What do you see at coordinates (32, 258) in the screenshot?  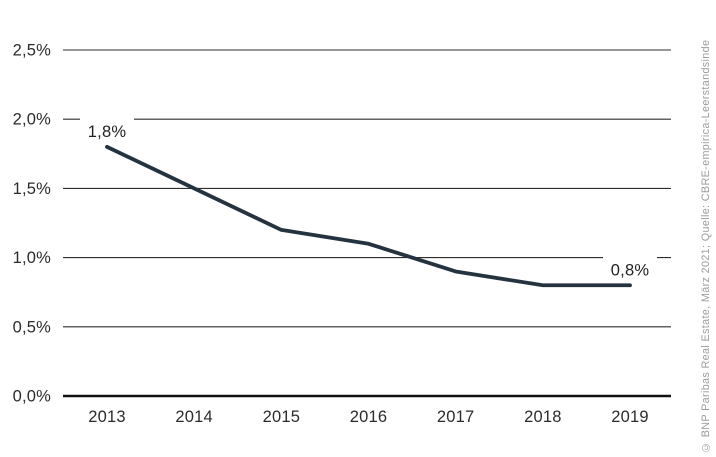 I see `y-tick-label: 1,0%` at bounding box center [32, 258].